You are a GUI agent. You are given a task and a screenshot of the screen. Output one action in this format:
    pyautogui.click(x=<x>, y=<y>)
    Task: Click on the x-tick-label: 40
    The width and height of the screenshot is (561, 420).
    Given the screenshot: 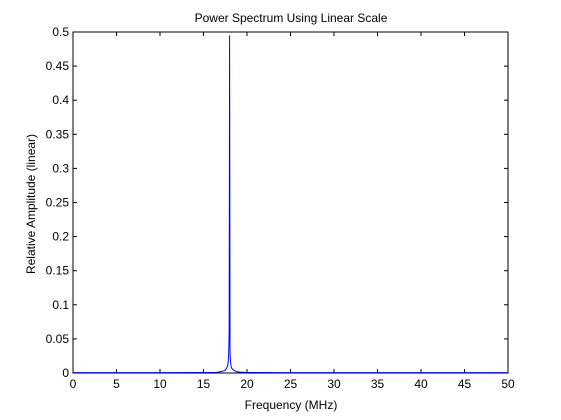 What is the action you would take?
    pyautogui.click(x=421, y=384)
    